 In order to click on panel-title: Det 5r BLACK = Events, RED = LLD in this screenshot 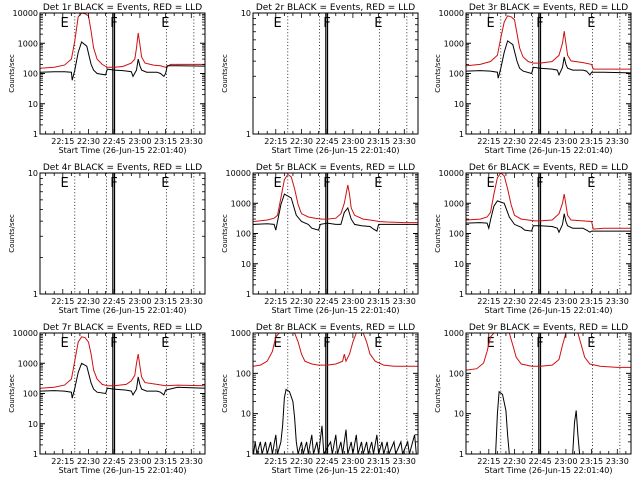, I will do `click(335, 168)`.